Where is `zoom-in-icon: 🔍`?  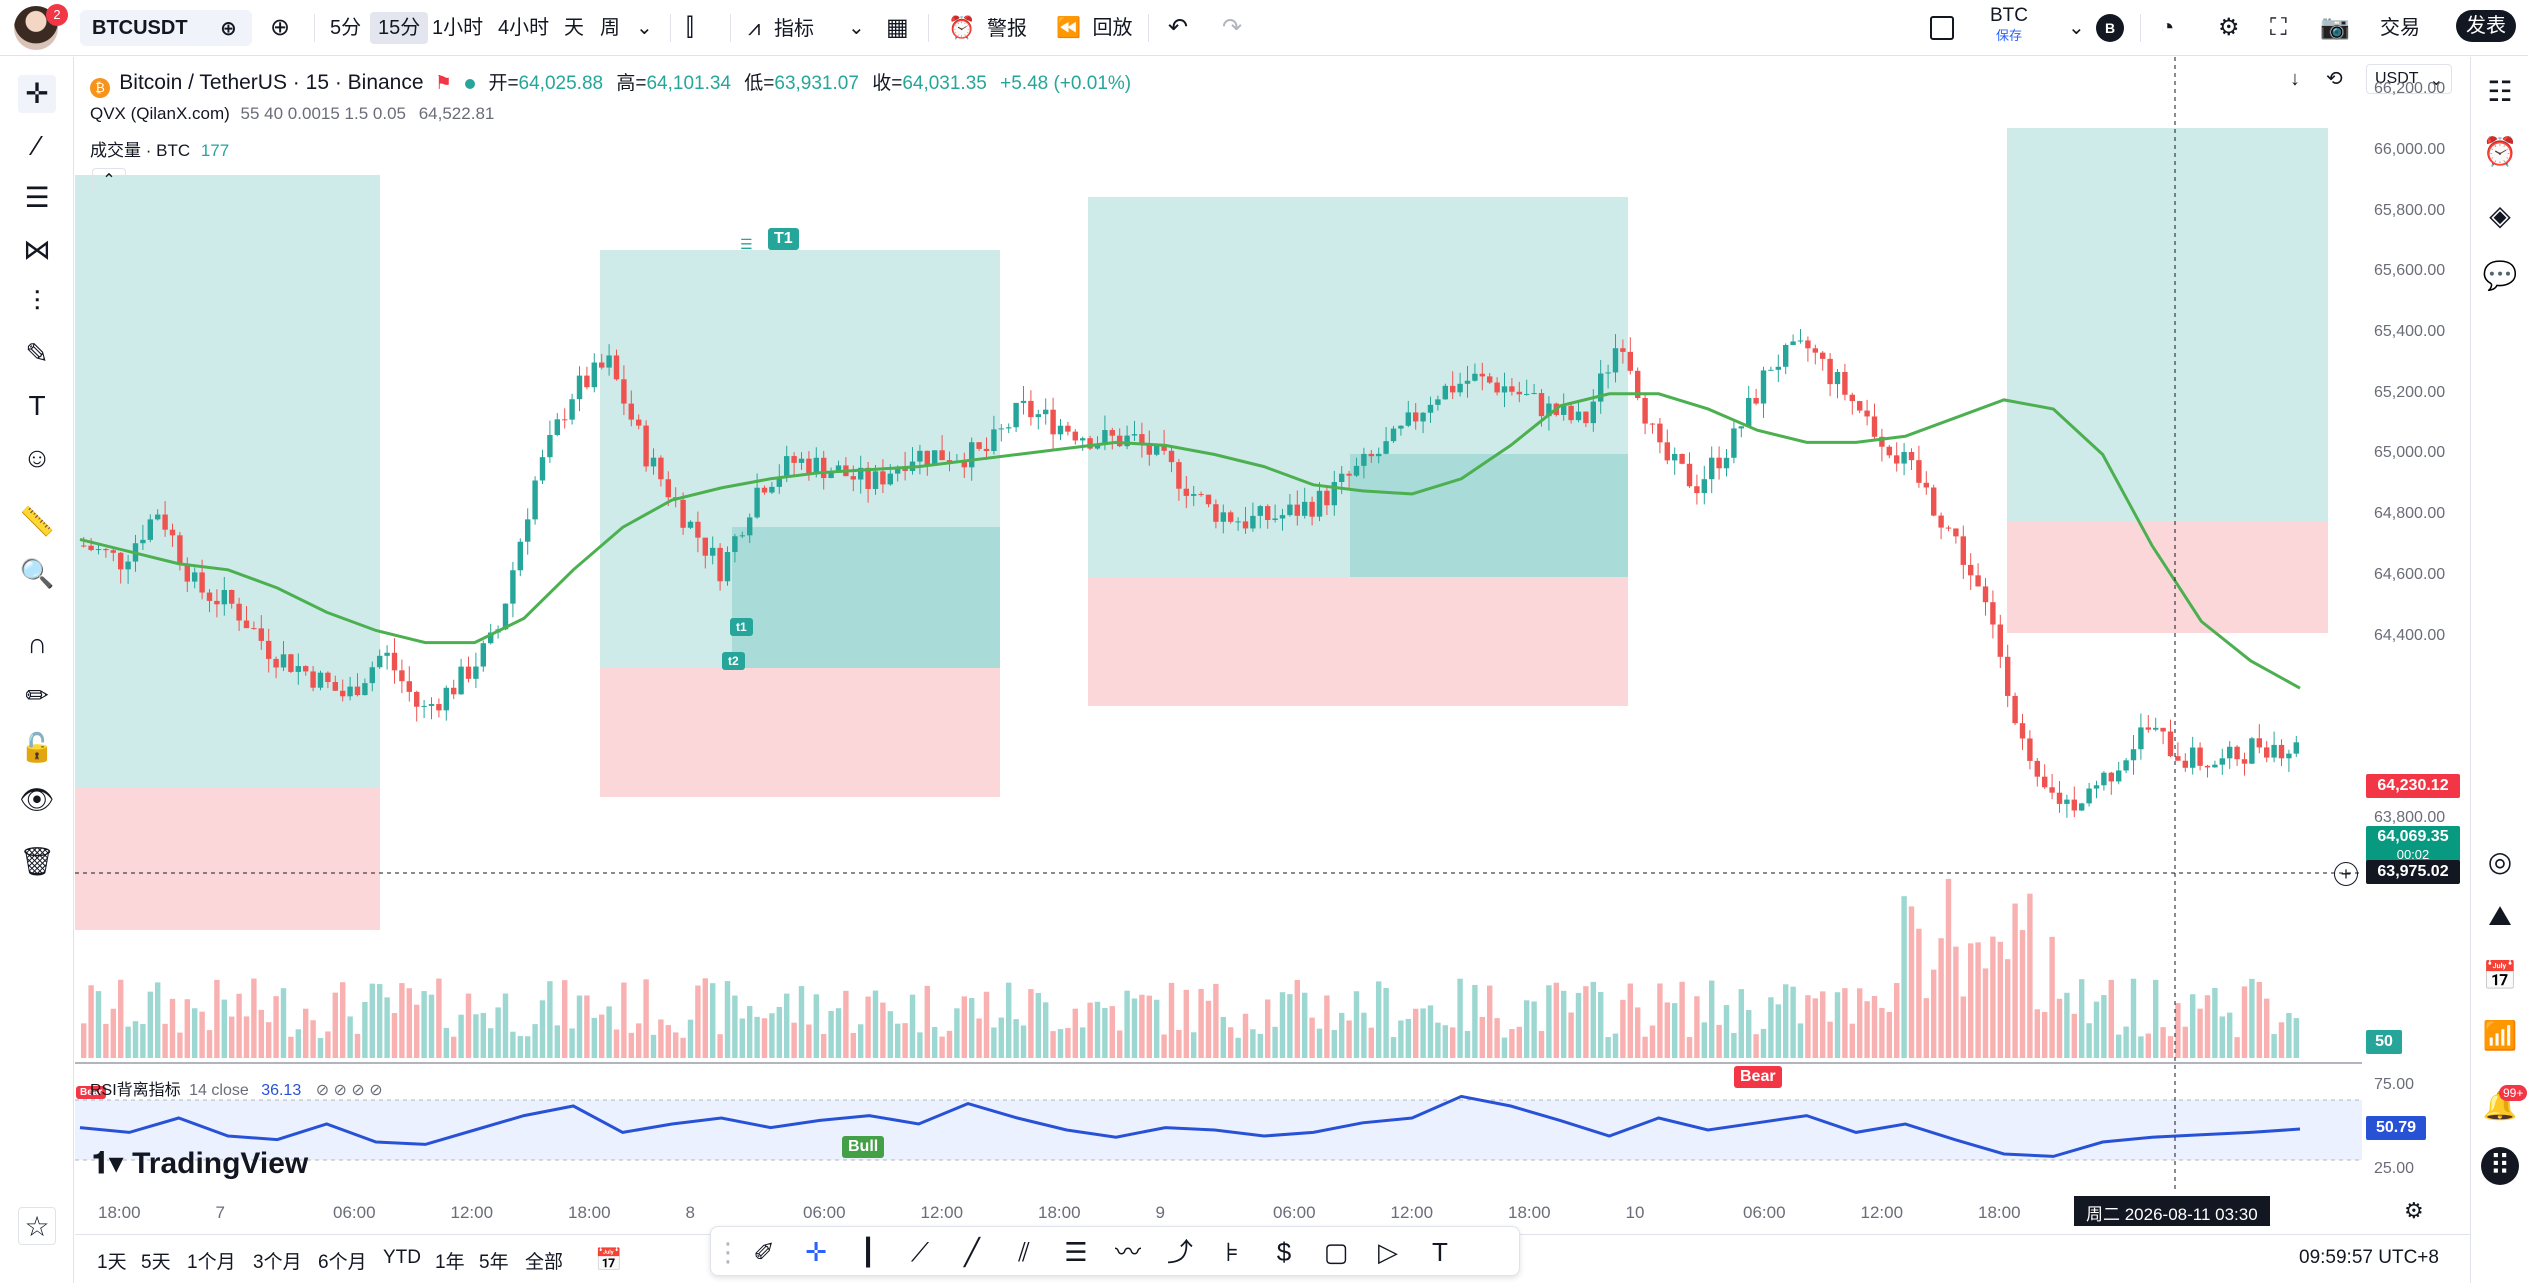
zoom-in-icon: 🔍 is located at coordinates (37, 573).